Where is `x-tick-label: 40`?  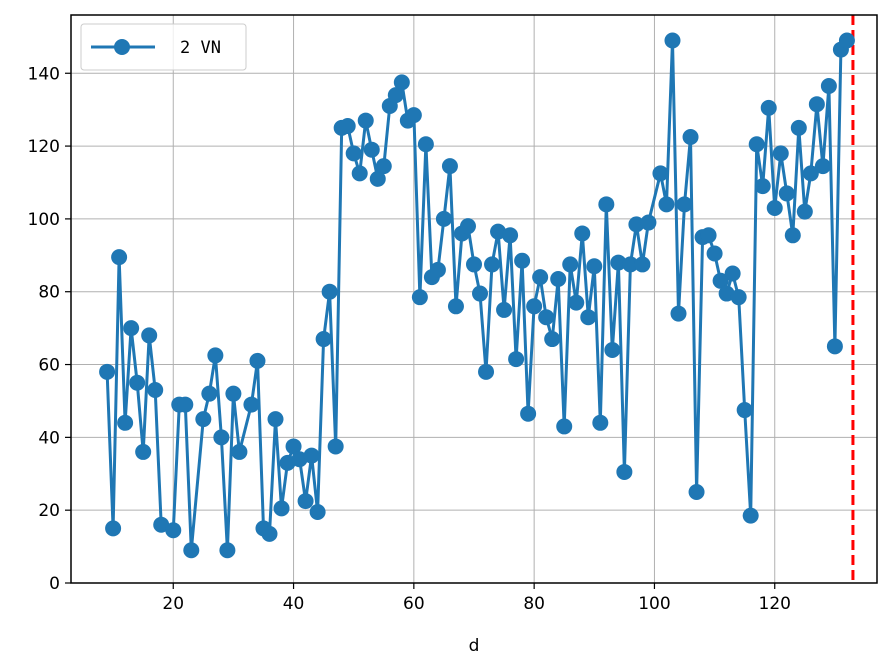
x-tick-label: 40 is located at coordinates (294, 604).